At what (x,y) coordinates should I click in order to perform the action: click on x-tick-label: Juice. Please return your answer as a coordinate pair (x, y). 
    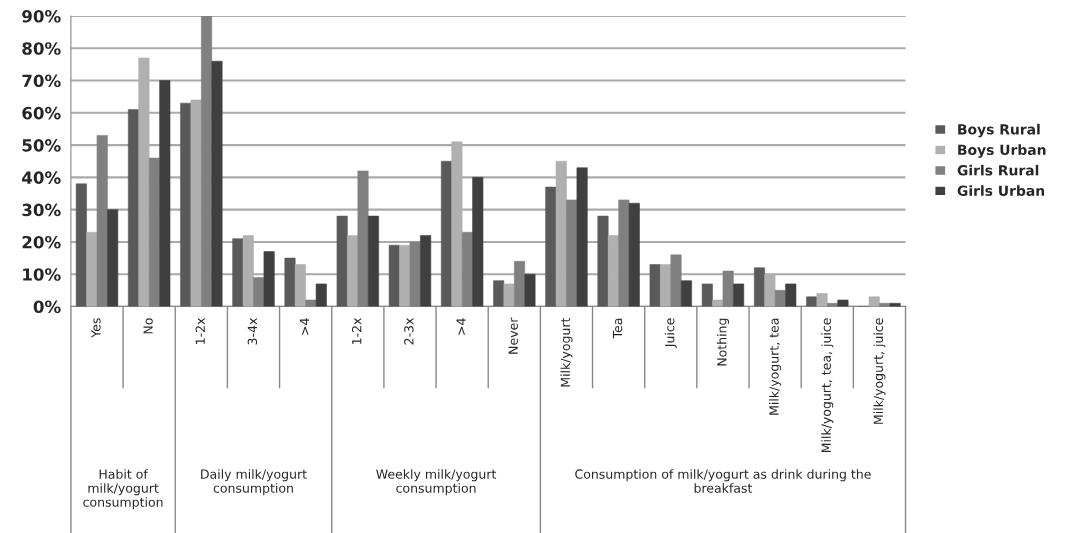
    Looking at the image, I should click on (670, 333).